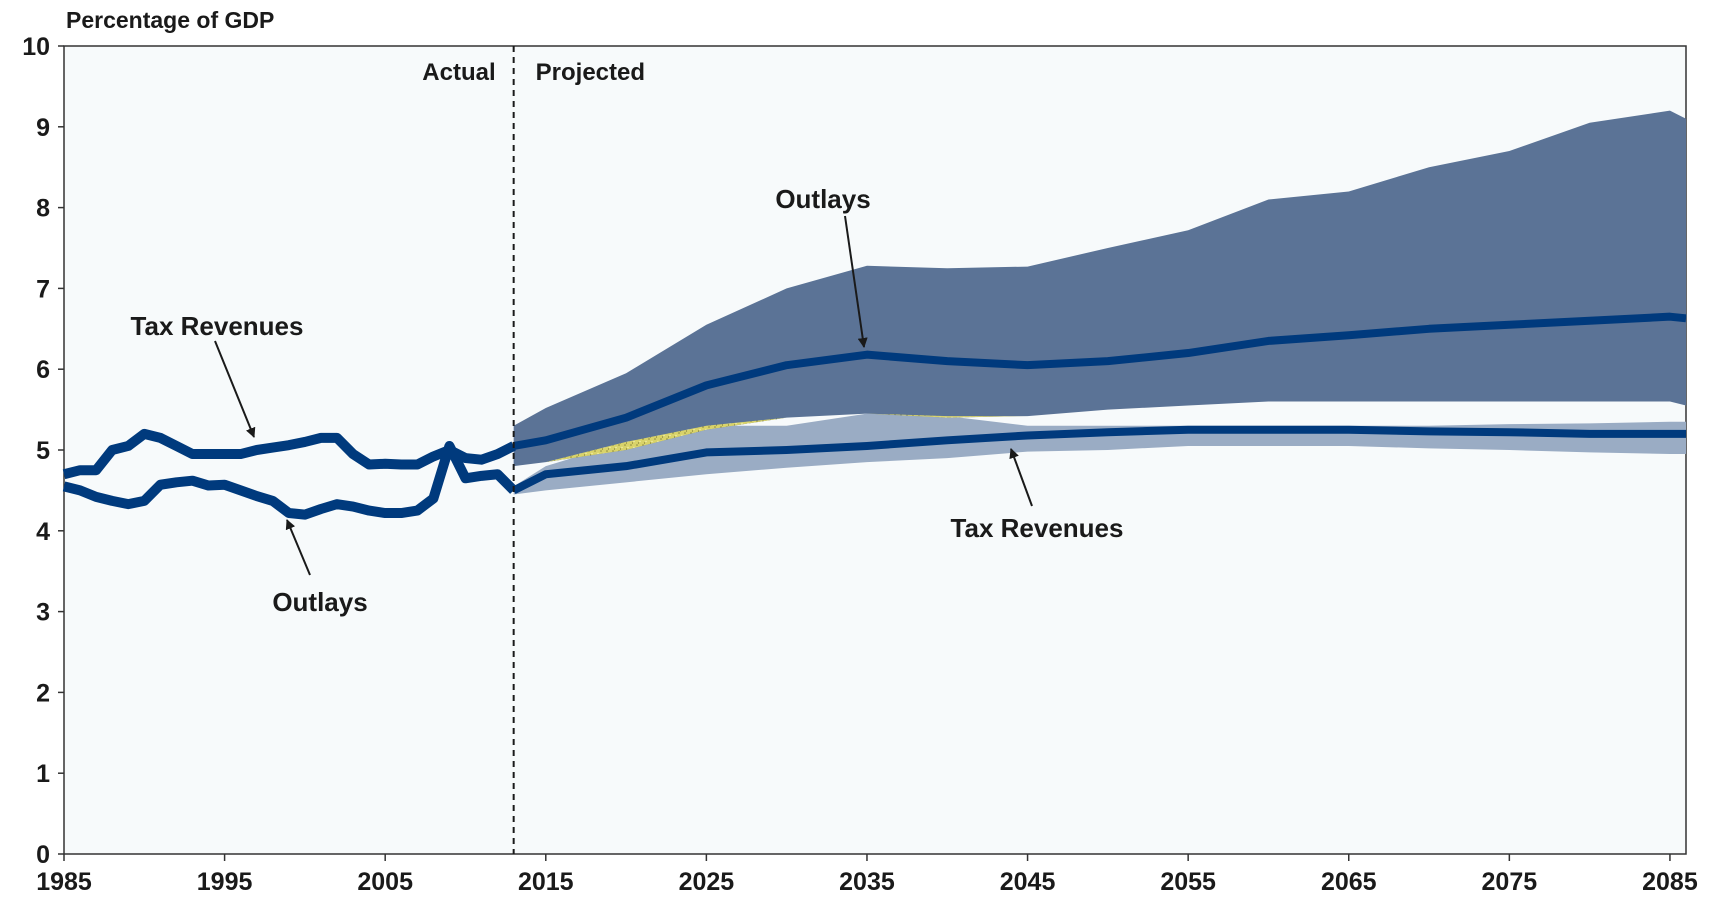 The height and width of the screenshot is (906, 1720). I want to click on y-tick-label: 8, so click(43, 209).